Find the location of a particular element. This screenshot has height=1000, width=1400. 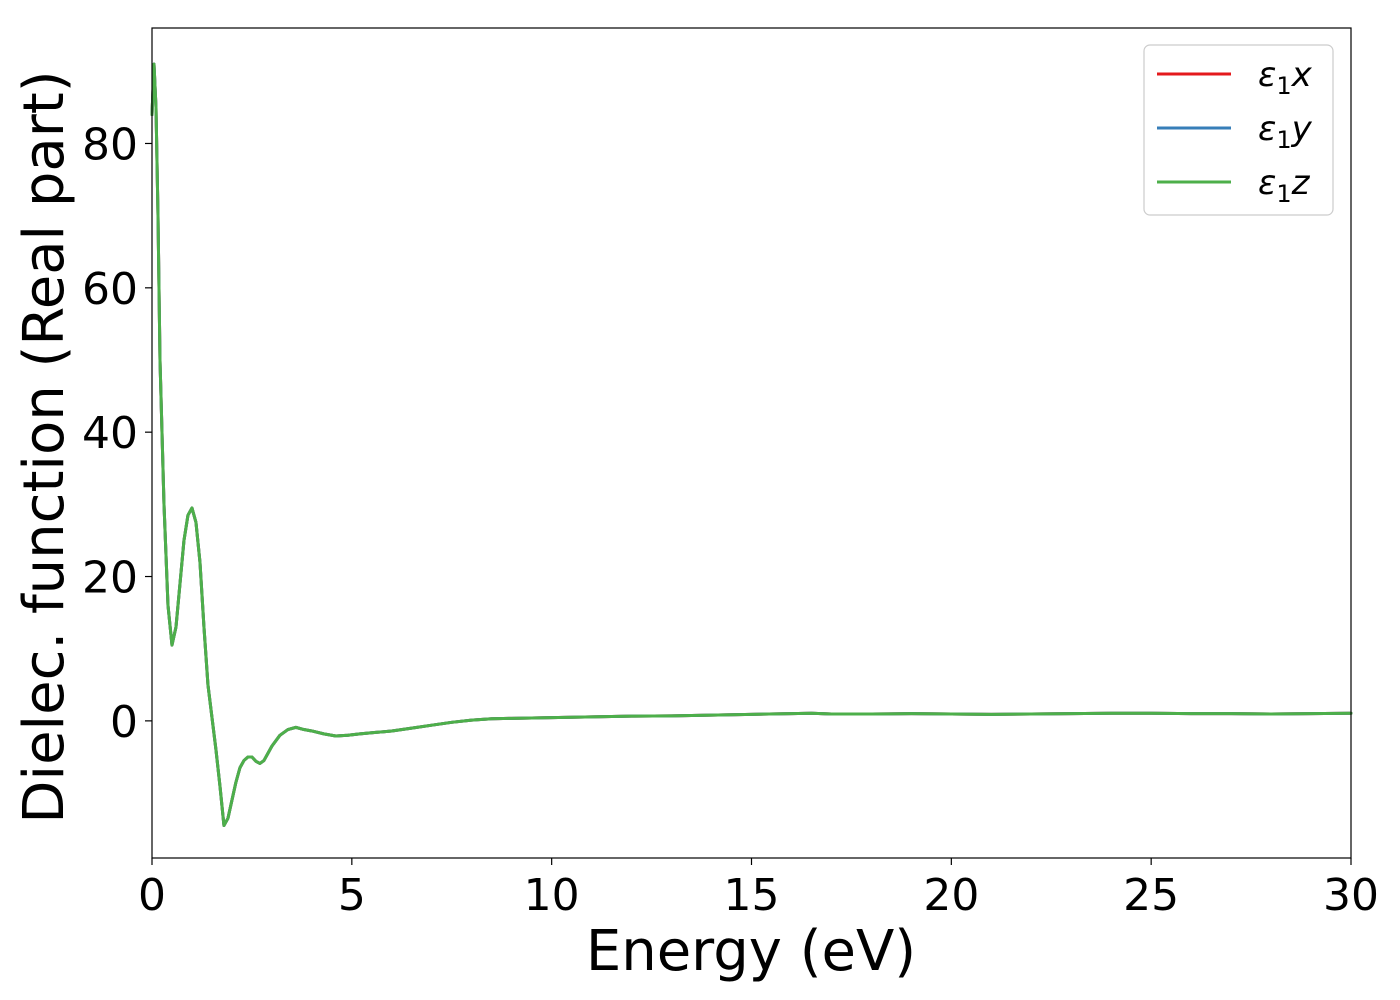

x-tick-label: 25 is located at coordinates (1151, 895).